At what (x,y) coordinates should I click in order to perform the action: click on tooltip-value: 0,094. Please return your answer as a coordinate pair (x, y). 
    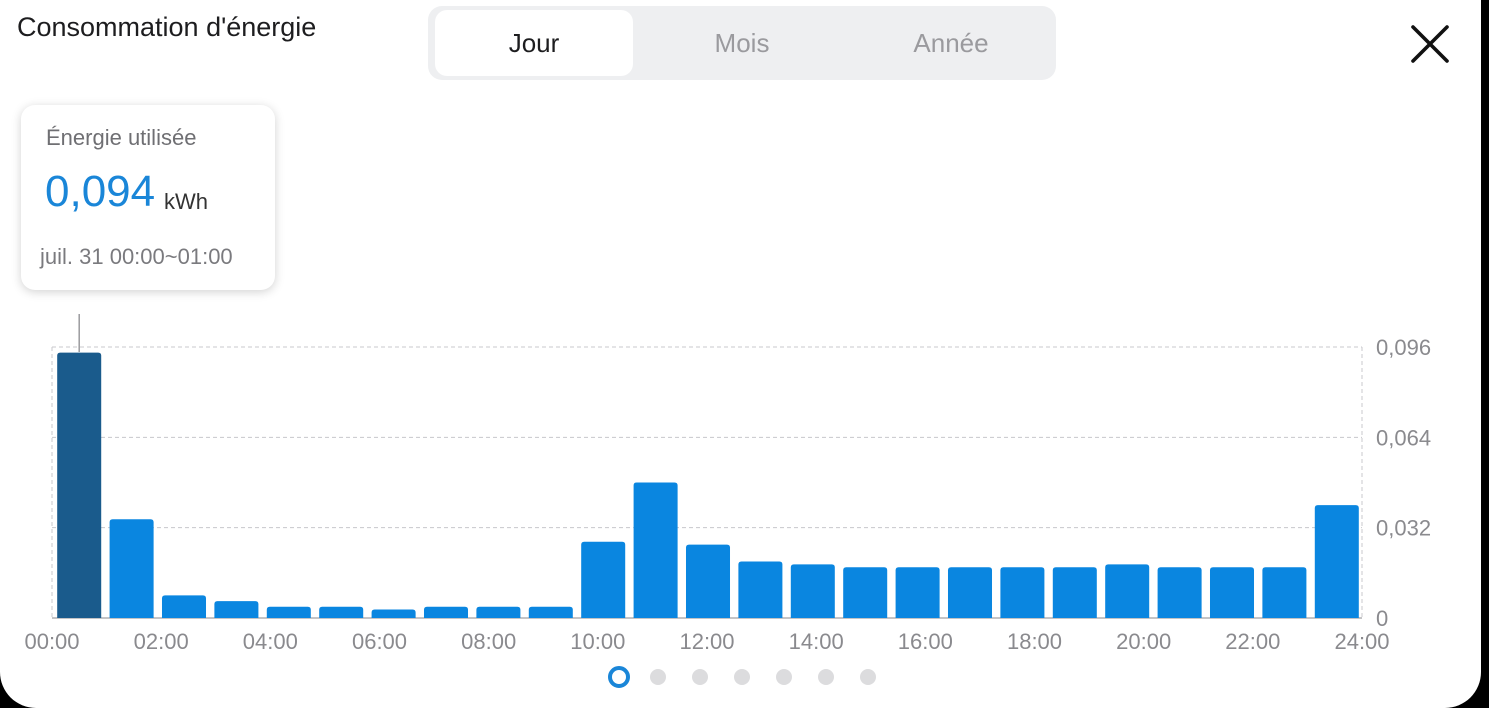
    Looking at the image, I should click on (100, 191).